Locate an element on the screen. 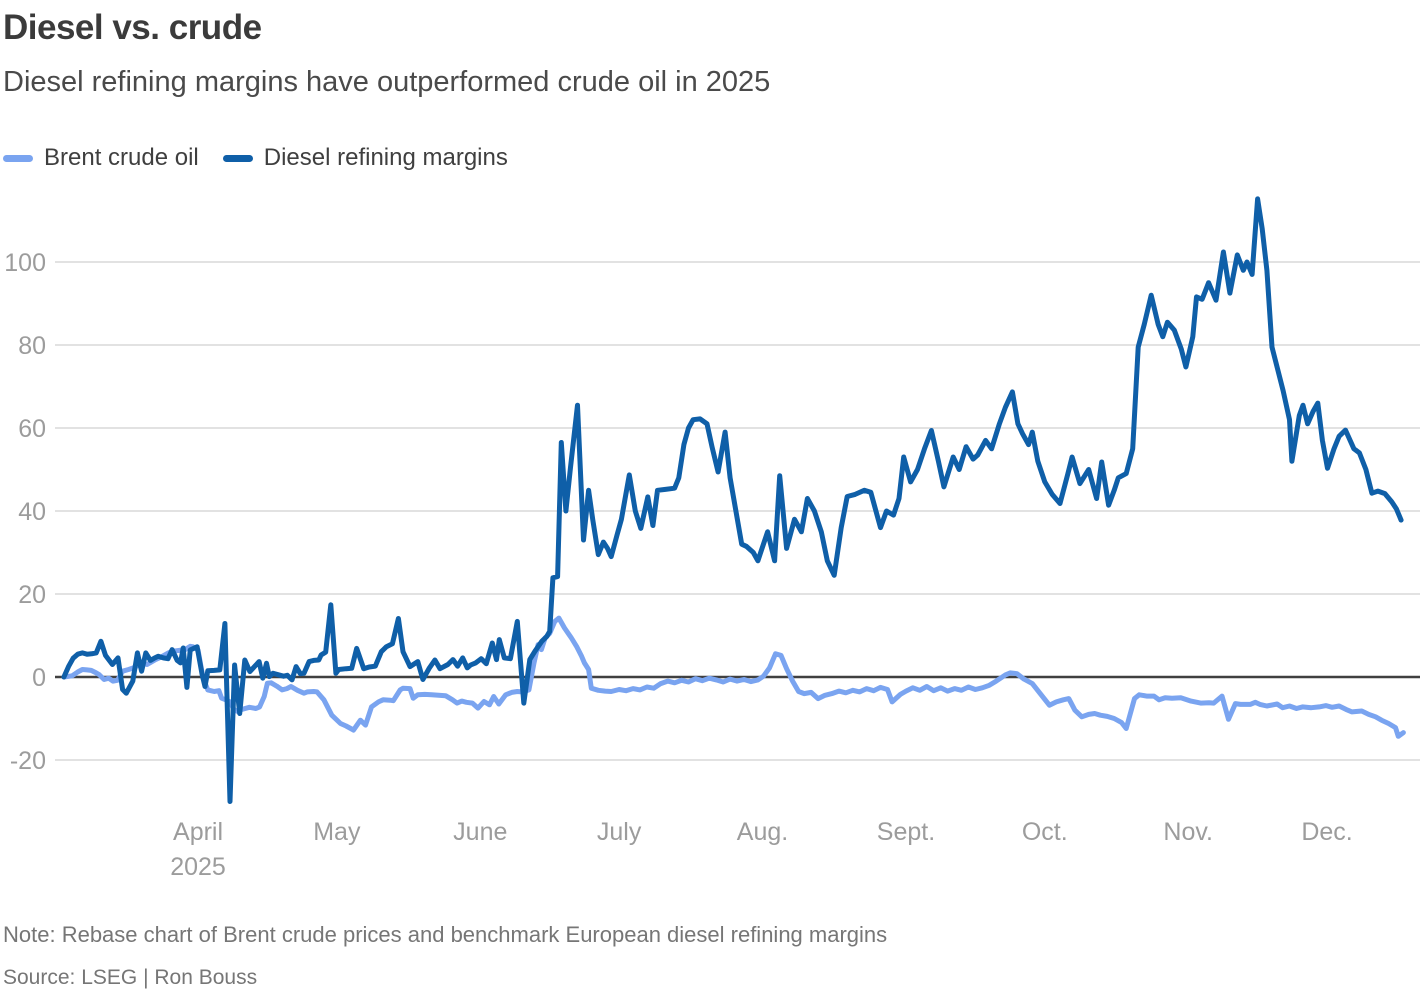  chart-legend: Brent crude oil Diesel refining margins is located at coordinates (255, 158).